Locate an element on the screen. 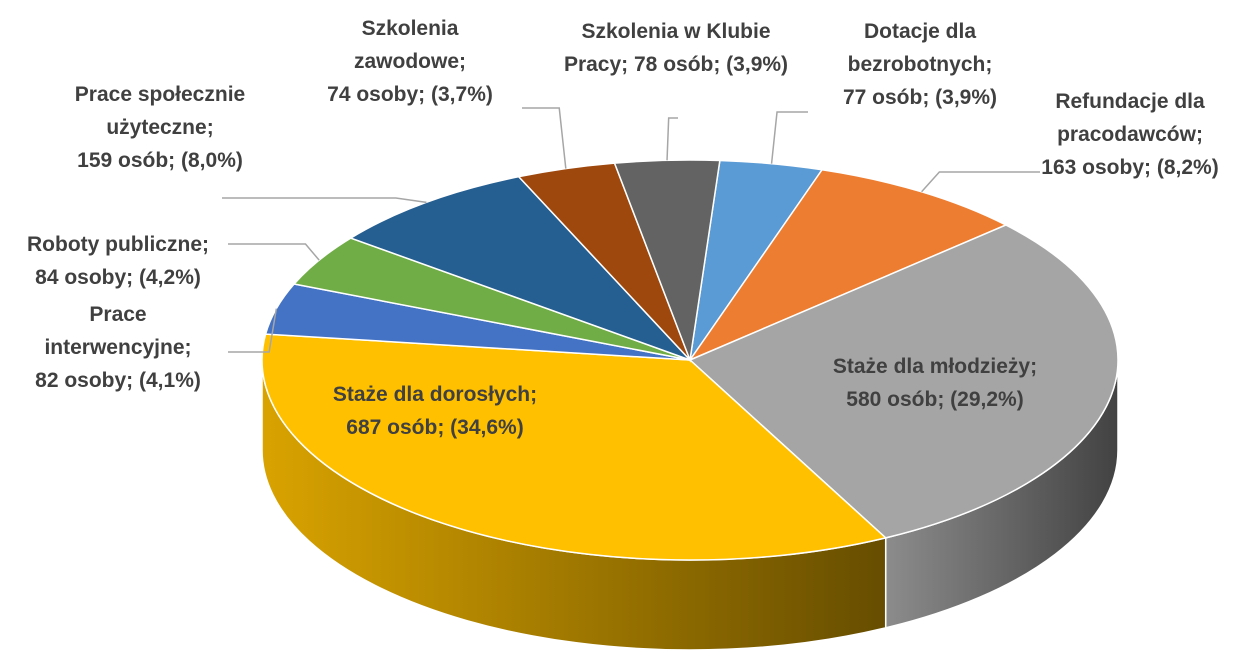 The height and width of the screenshot is (663, 1234). category-name: Roboty publiczne is located at coordinates (114, 244).